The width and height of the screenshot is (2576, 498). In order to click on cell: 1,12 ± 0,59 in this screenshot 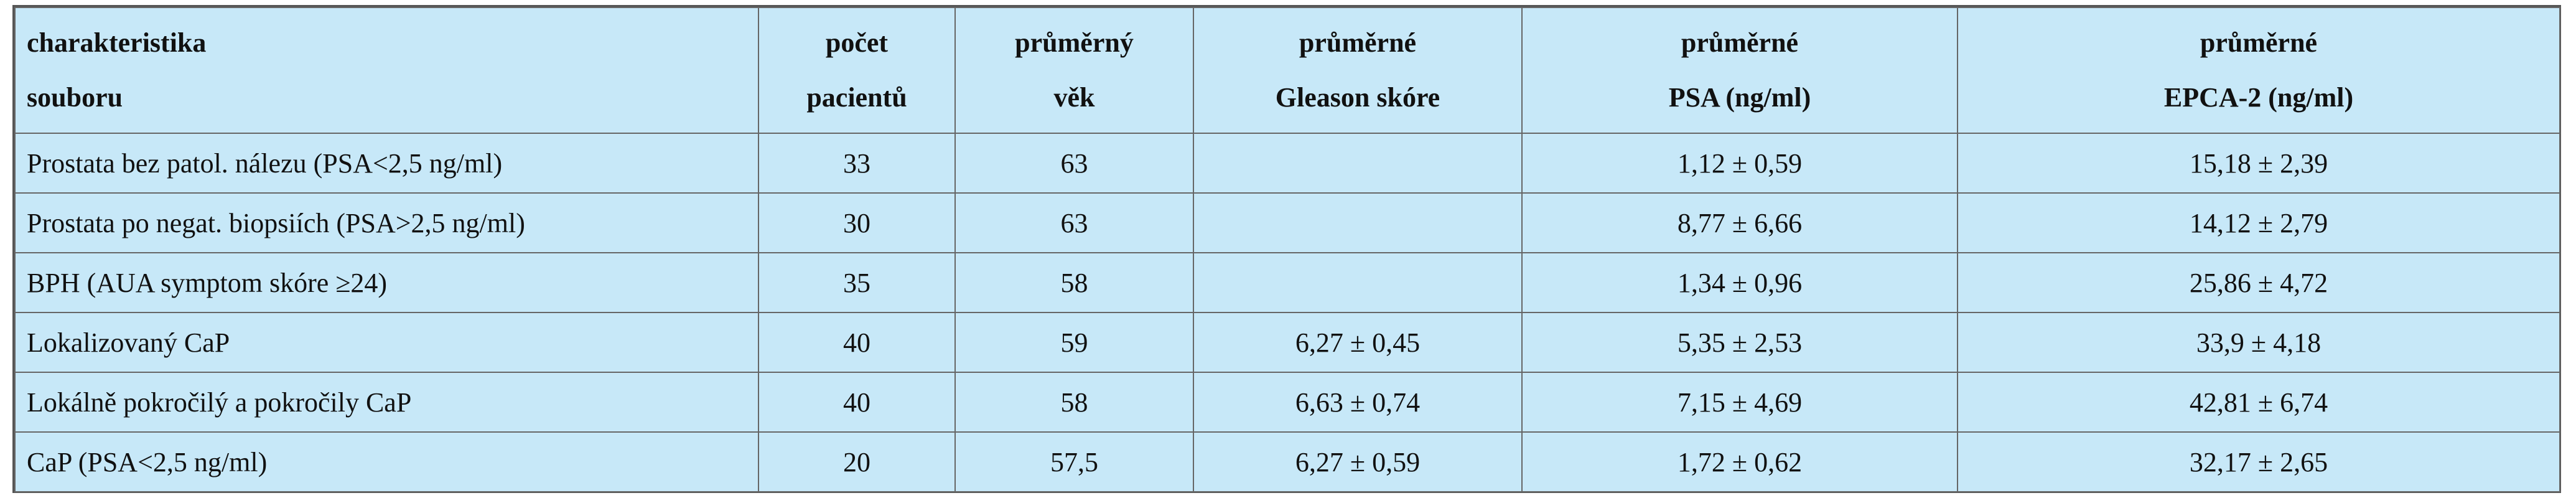, I will do `click(1739, 164)`.